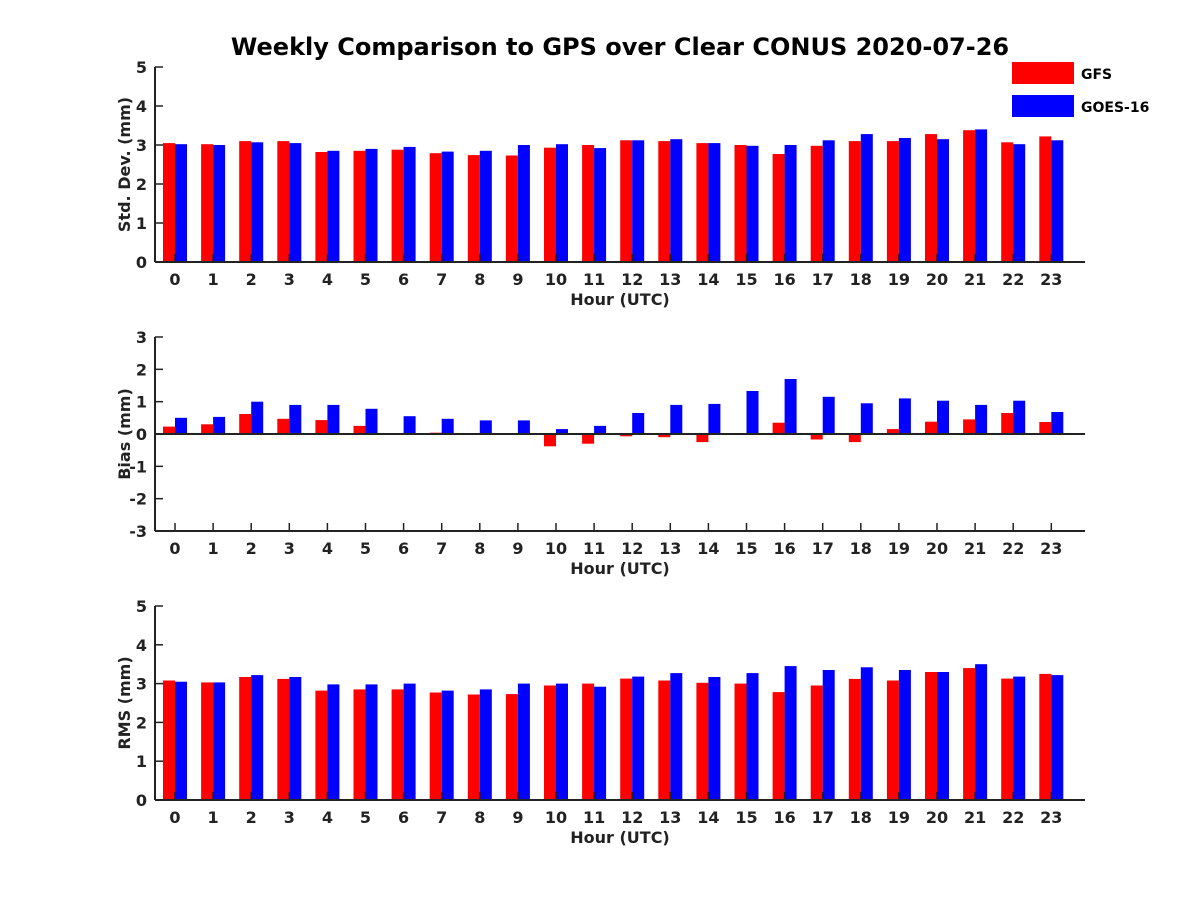  What do you see at coordinates (943, 200) in the screenshot?
I see `std-dev-bar-goes16-h20` at bounding box center [943, 200].